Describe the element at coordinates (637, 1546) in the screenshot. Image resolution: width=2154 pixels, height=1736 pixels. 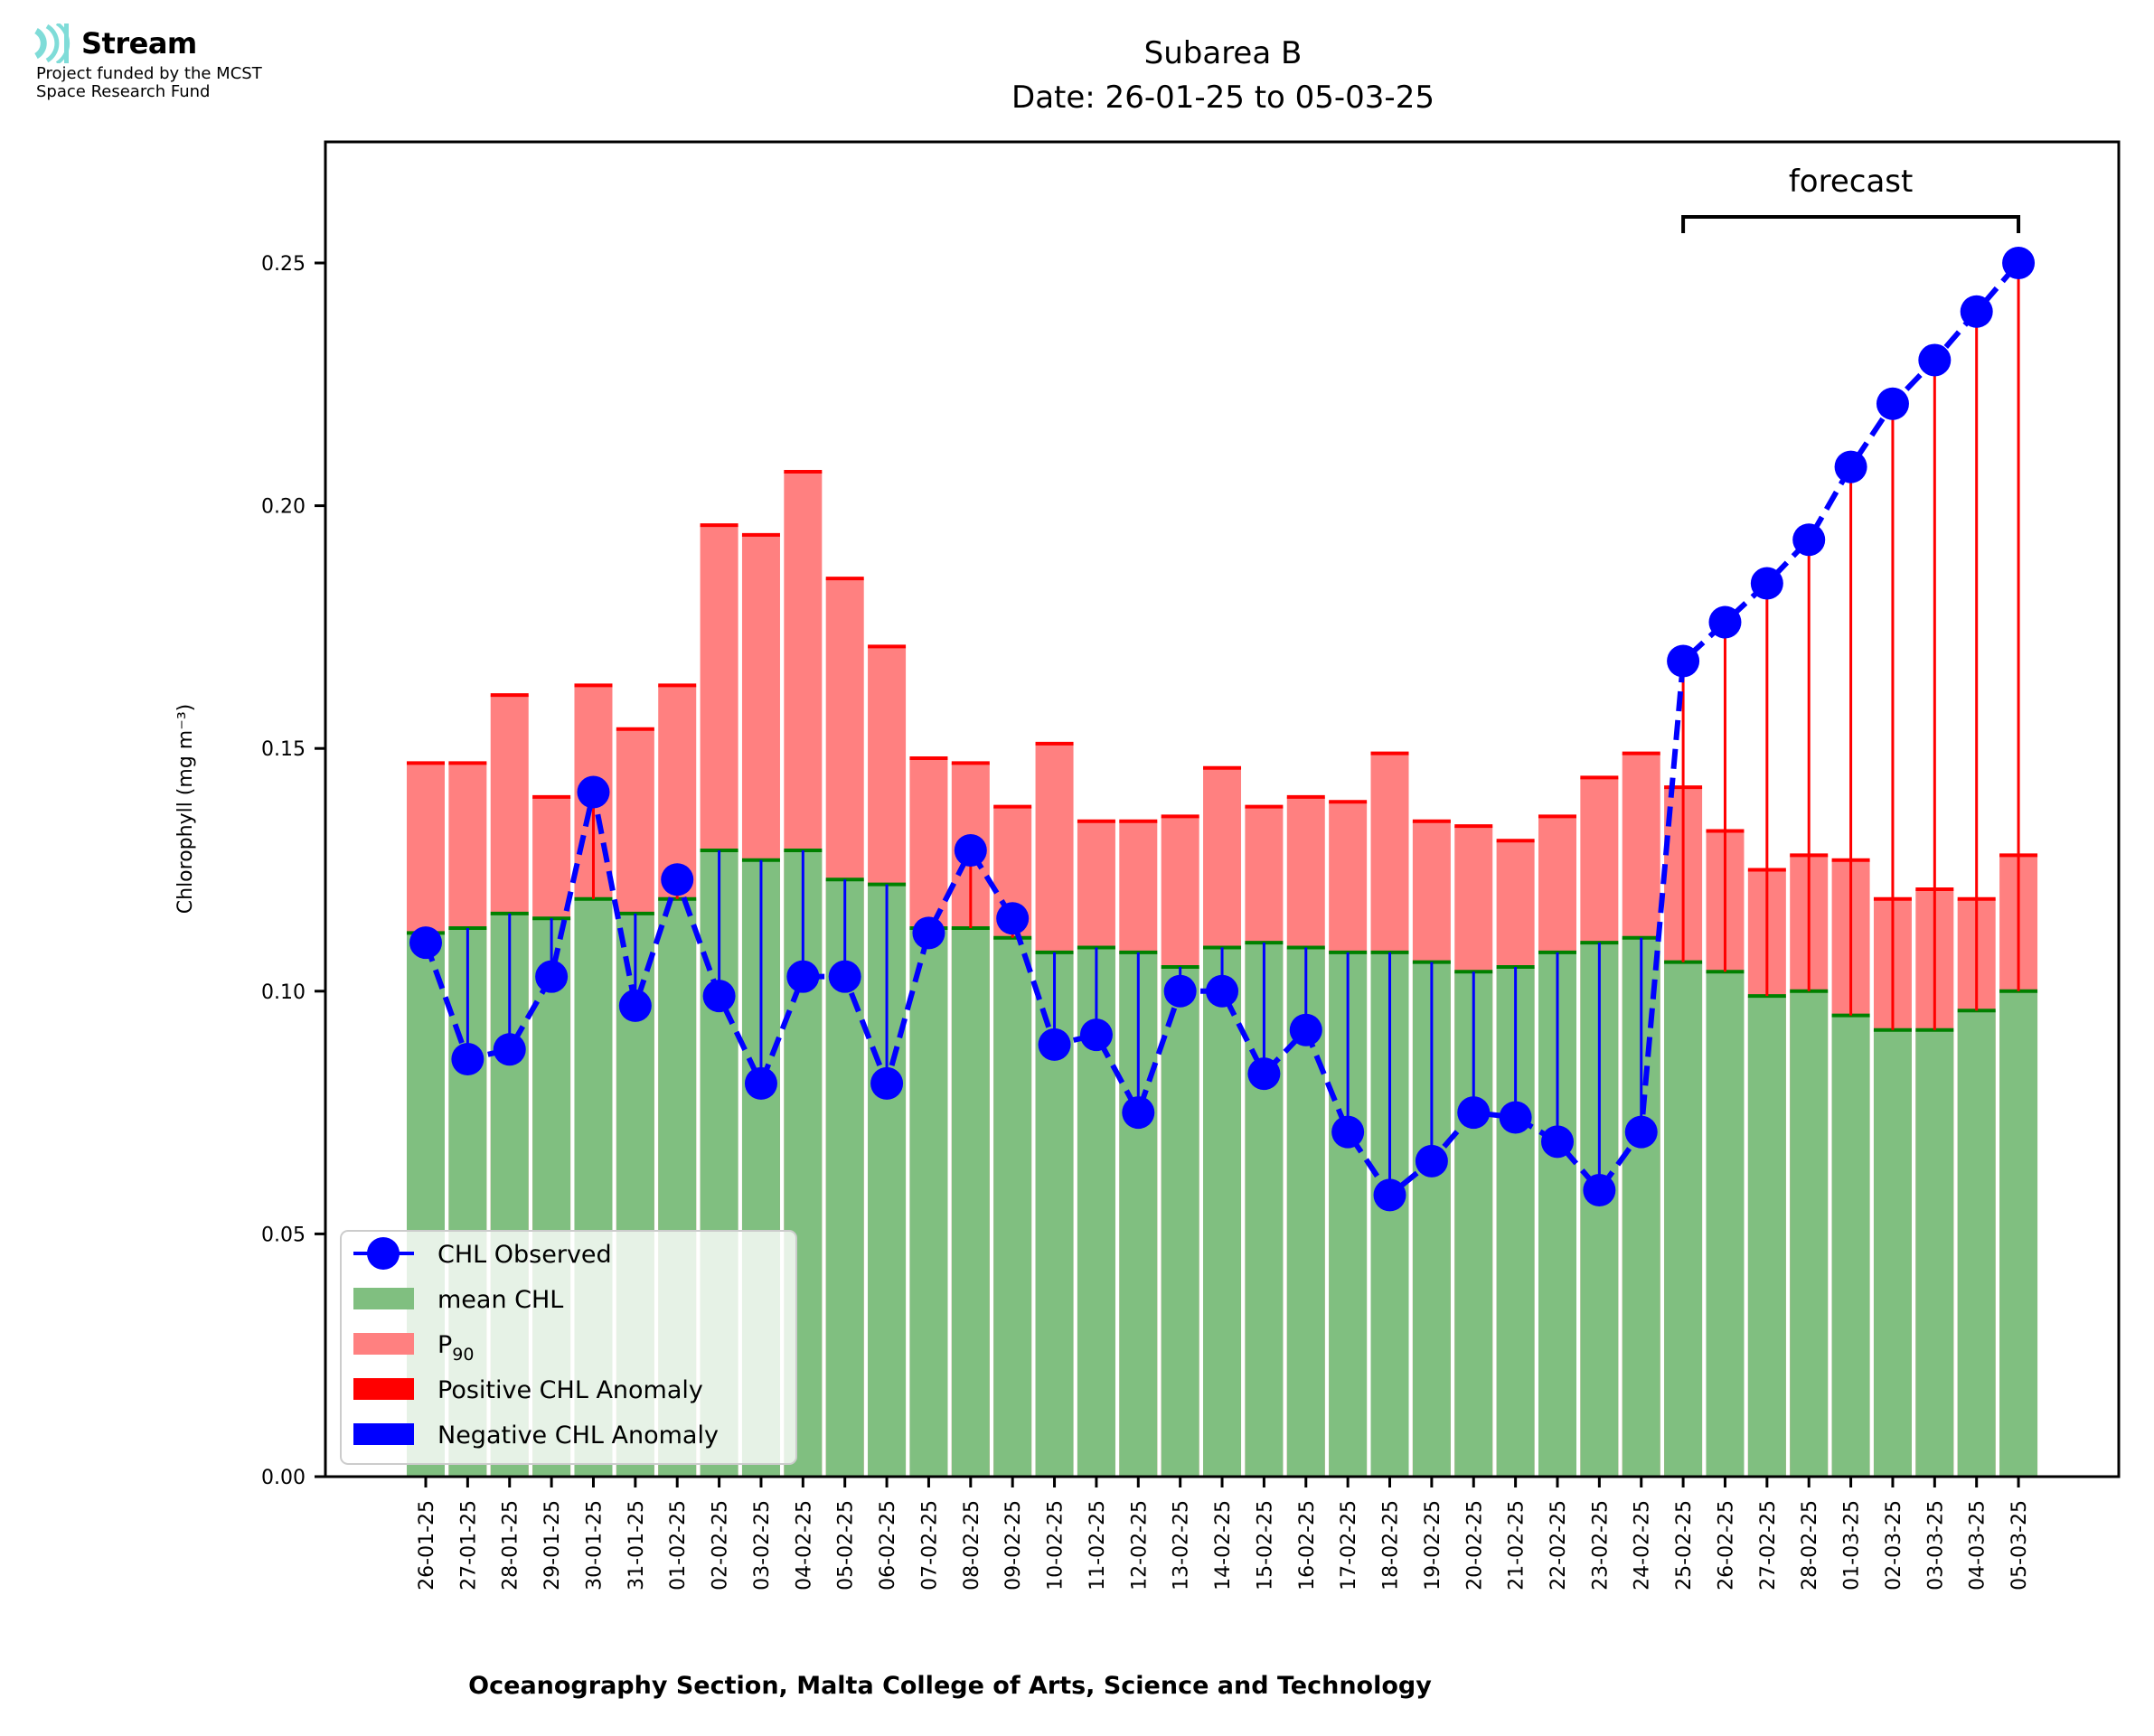
I see `x-tick-label: 31-01-25` at that location.